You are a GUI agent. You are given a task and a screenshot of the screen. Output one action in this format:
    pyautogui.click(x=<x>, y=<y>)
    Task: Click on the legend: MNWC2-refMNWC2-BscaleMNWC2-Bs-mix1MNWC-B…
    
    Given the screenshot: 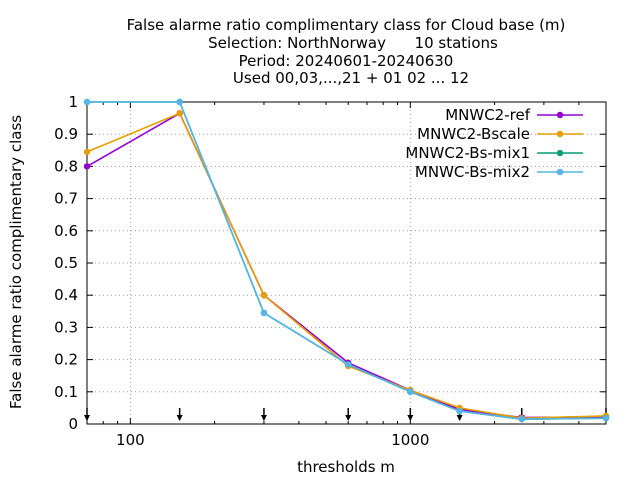 What is the action you would take?
    pyautogui.click(x=494, y=143)
    